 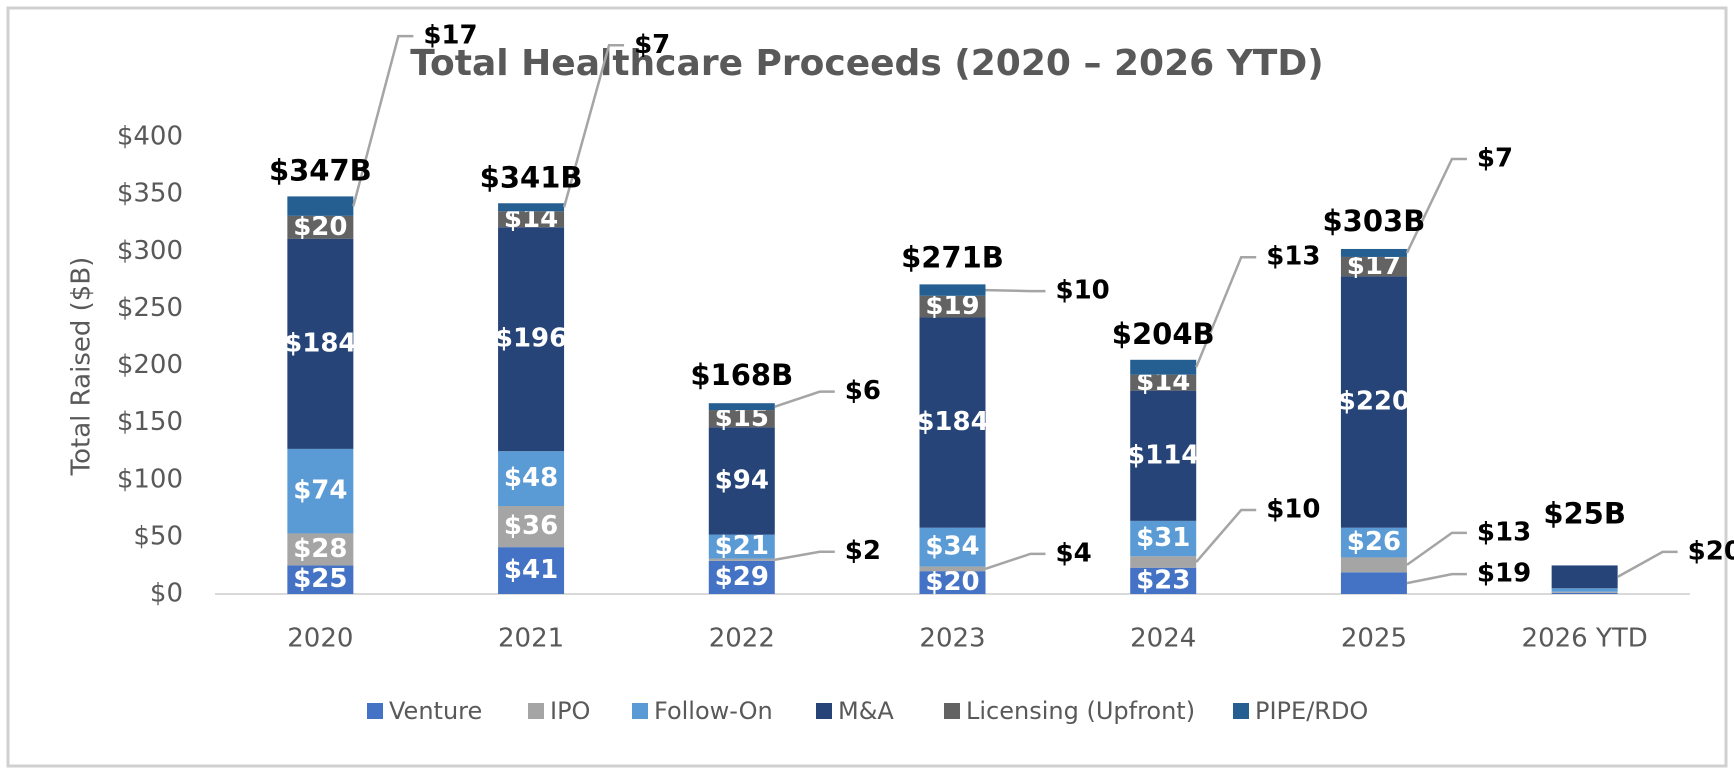 I want to click on data-label: $17, so click(x=450, y=36).